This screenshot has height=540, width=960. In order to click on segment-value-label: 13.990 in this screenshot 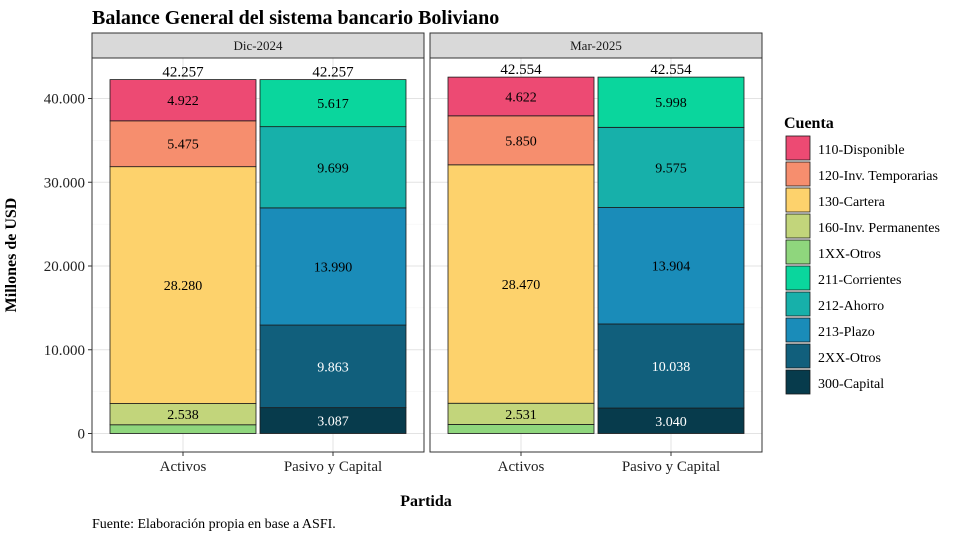, I will do `click(333, 267)`.